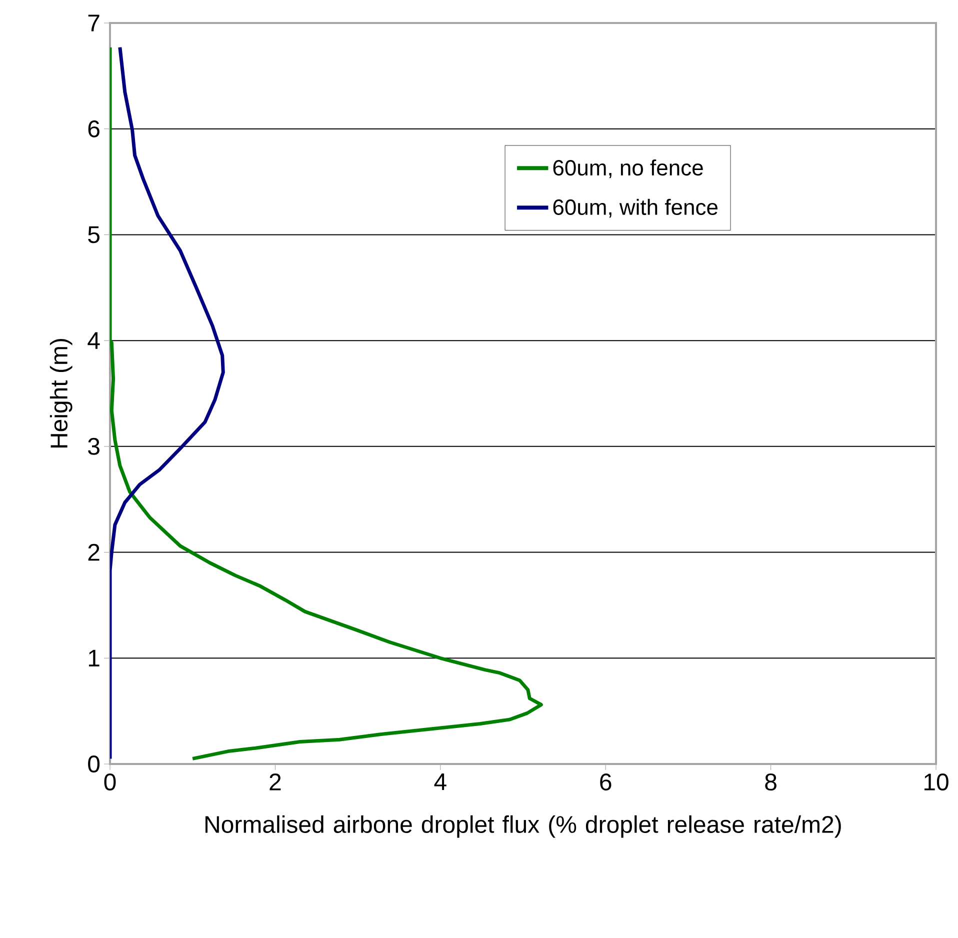 Image resolution: width=958 pixels, height=938 pixels. What do you see at coordinates (61, 393) in the screenshot?
I see `y-axis-title: Height (m)` at bounding box center [61, 393].